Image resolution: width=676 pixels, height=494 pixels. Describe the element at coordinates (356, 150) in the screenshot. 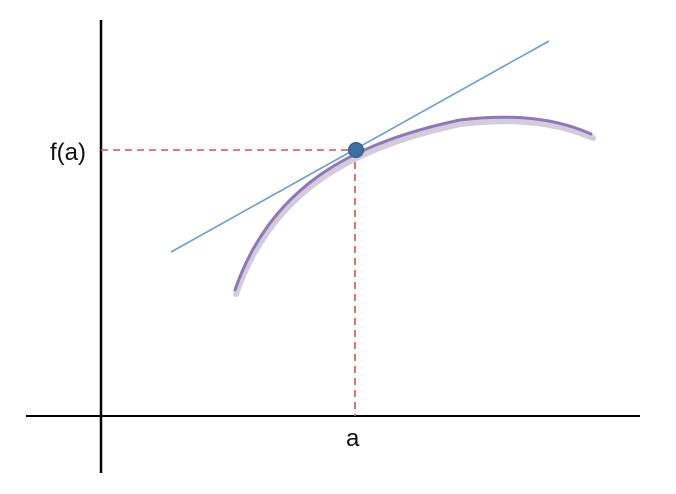

I see `tangent-point` at that location.